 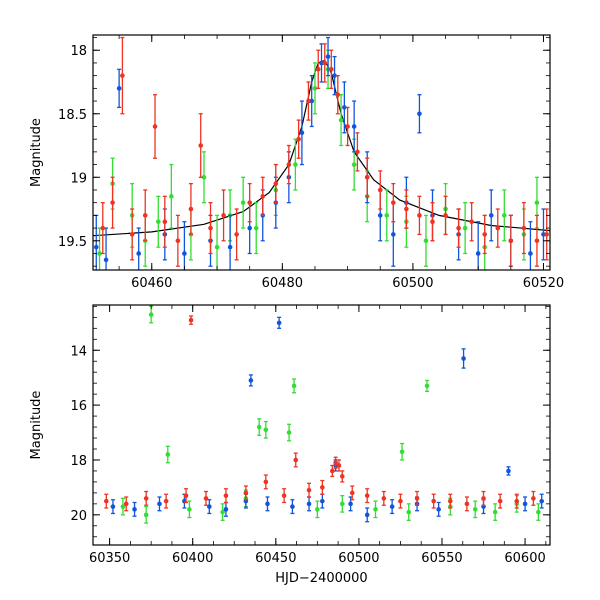 What do you see at coordinates (36, 152) in the screenshot?
I see `y-axis-title: Magnitude` at bounding box center [36, 152].